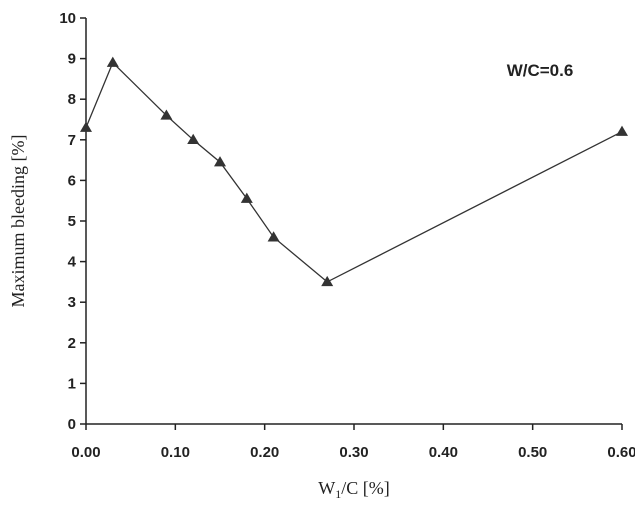 The image size is (635, 505). Describe the element at coordinates (72, 424) in the screenshot. I see `y-tick-label: 0` at that location.